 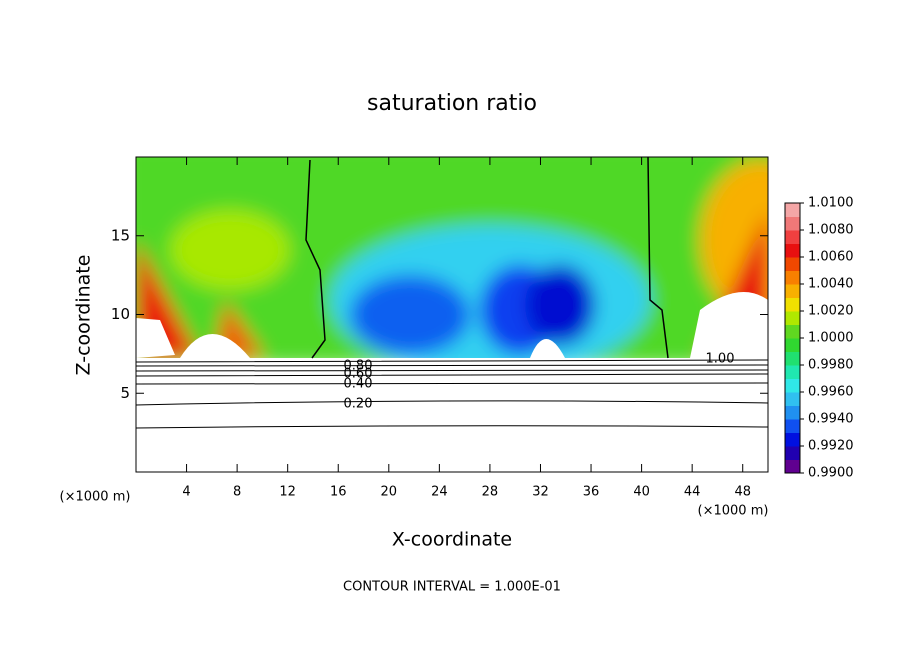 What do you see at coordinates (452, 103) in the screenshot?
I see `chart-title: saturation ratio` at bounding box center [452, 103].